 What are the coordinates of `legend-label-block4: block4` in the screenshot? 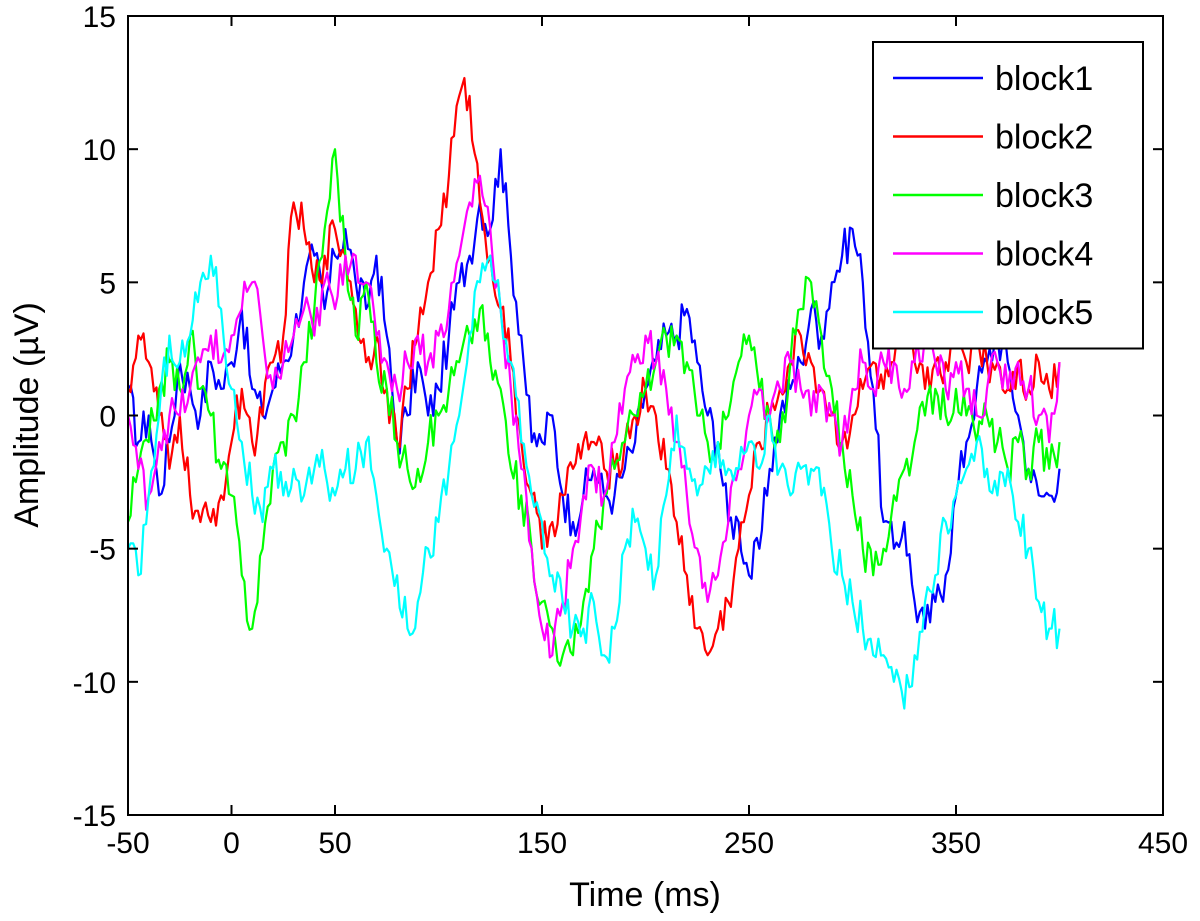 It's located at (1044, 255).